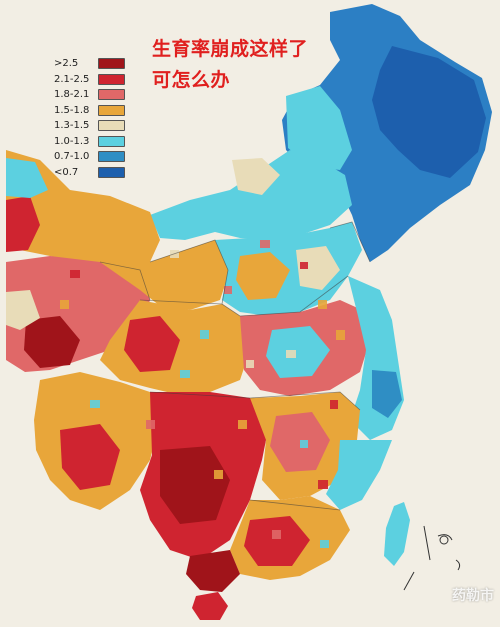 This screenshot has height=627, width=500. I want to click on region-northeast-dark, so click(429, 112).